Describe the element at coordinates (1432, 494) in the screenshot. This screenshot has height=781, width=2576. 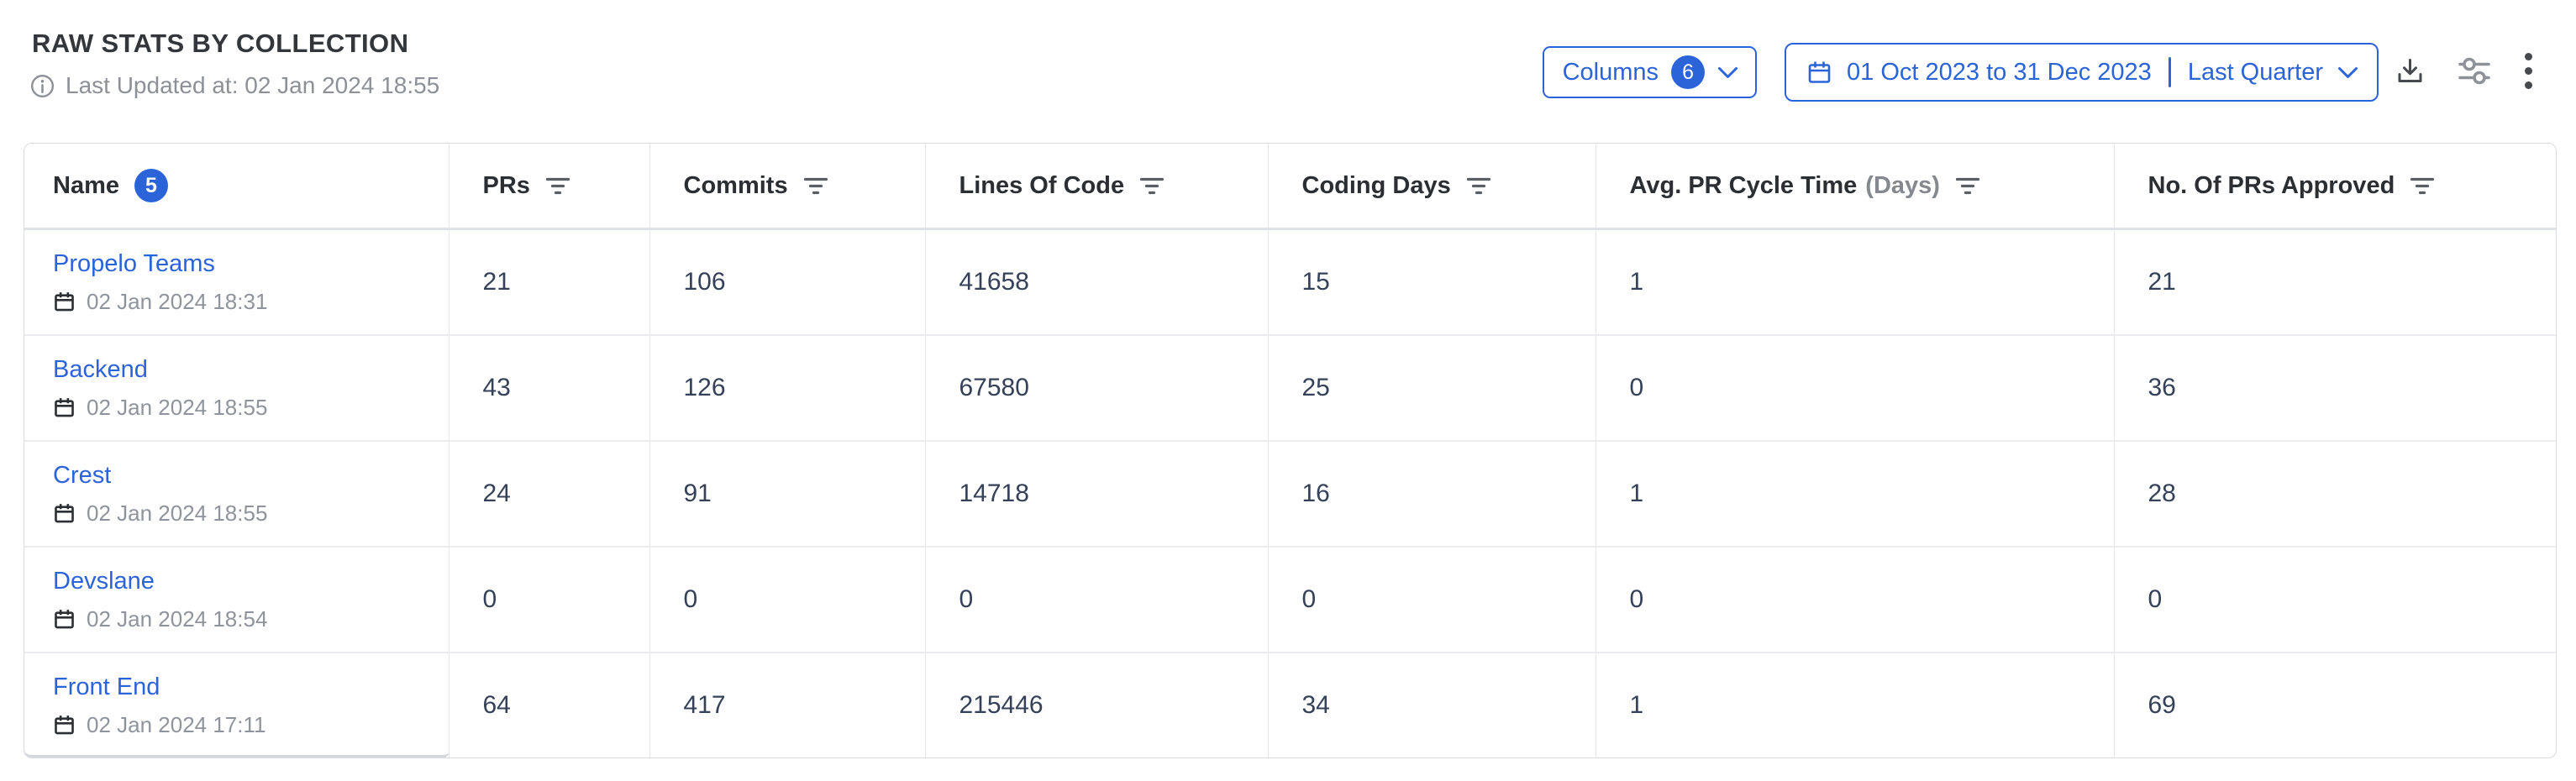
I see `cell-coding-days: 16` at that location.